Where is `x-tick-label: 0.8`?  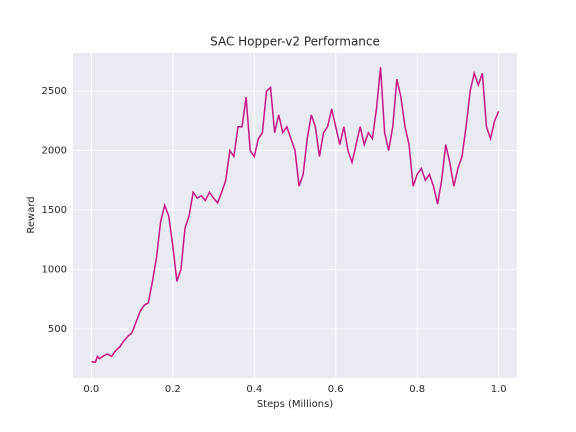 x-tick-label: 0.8 is located at coordinates (417, 389).